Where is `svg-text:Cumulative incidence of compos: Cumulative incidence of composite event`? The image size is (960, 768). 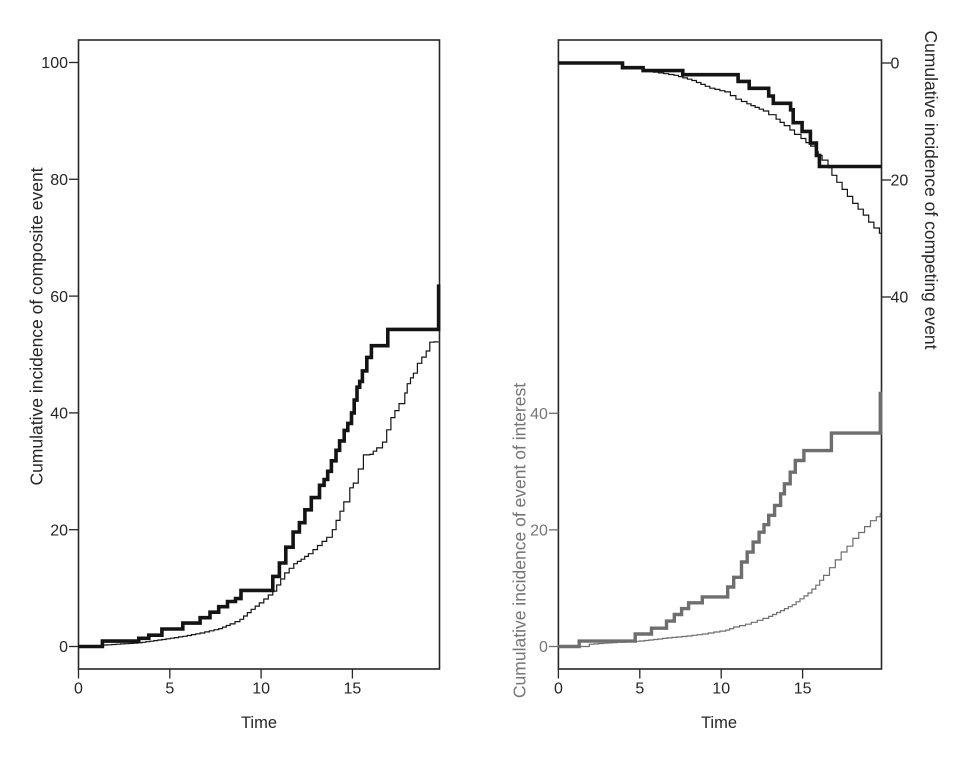
svg-text:Cumulative incidence of compos: Cumulative incidence of composite event is located at coordinates (37, 326).